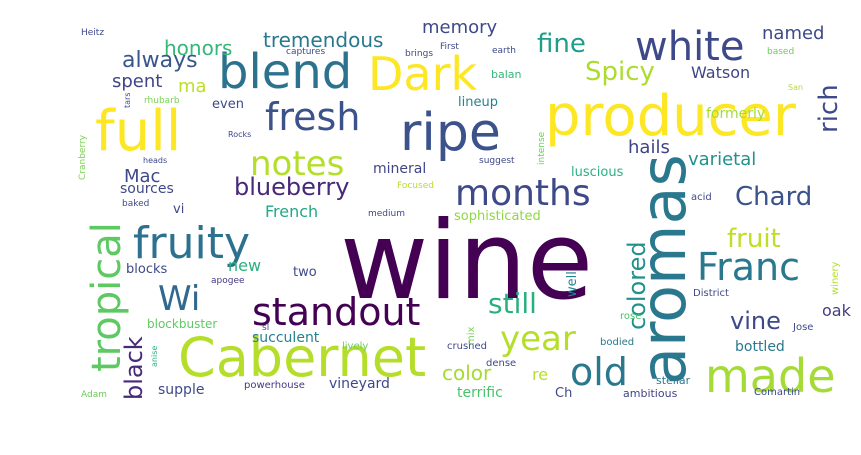 The width and height of the screenshot is (861, 455). Describe the element at coordinates (127, 101) in the screenshot. I see `cloud-word-tars: tars` at that location.